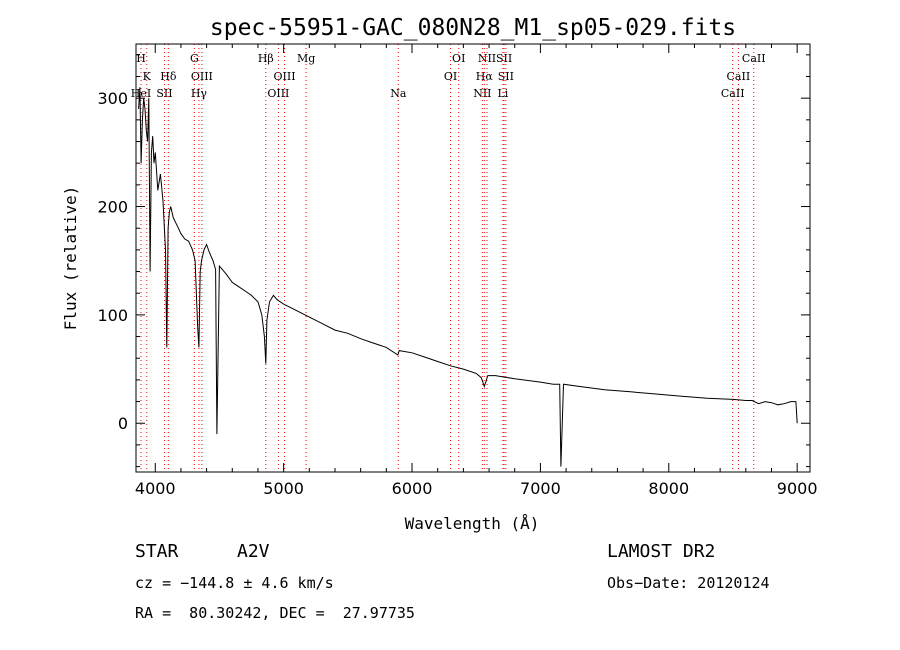  What do you see at coordinates (199, 93) in the screenshot?
I see `line-marker-label: Hγ` at bounding box center [199, 93].